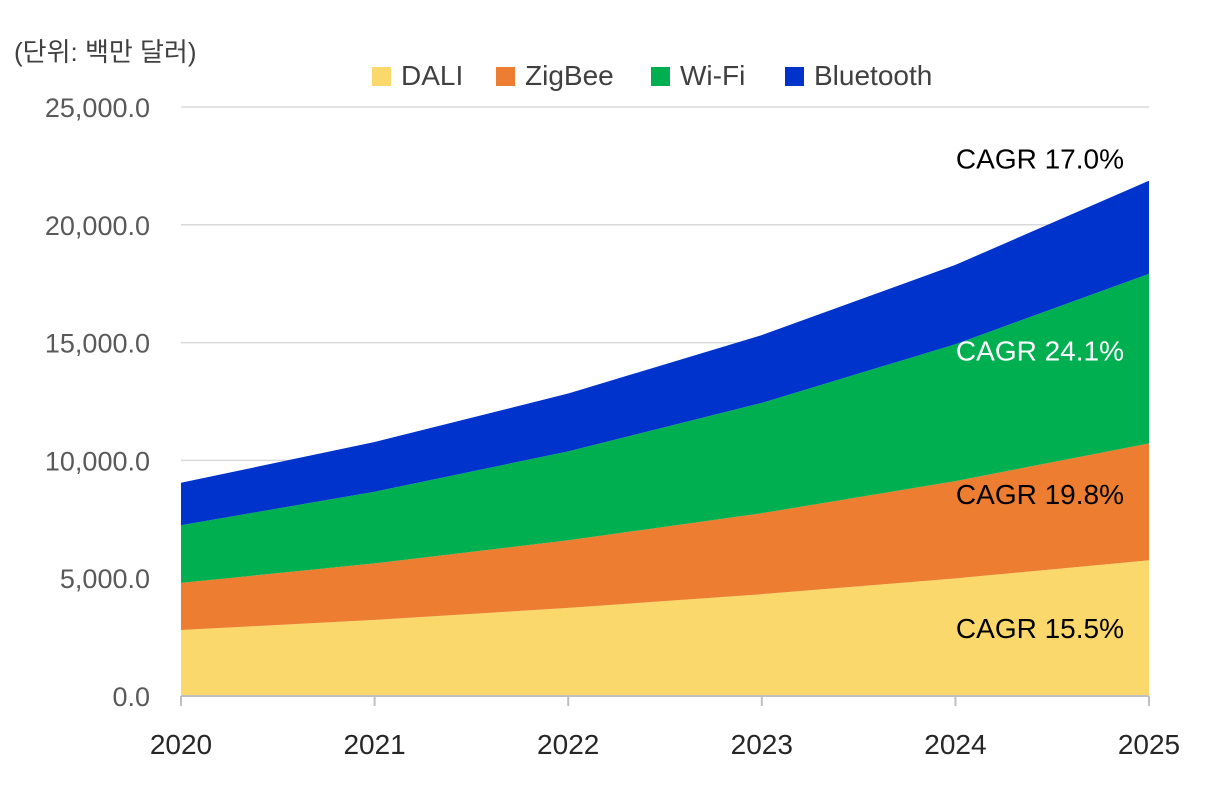 The width and height of the screenshot is (1211, 802). I want to click on unit-label: (단위: 백만 달러), so click(105, 52).